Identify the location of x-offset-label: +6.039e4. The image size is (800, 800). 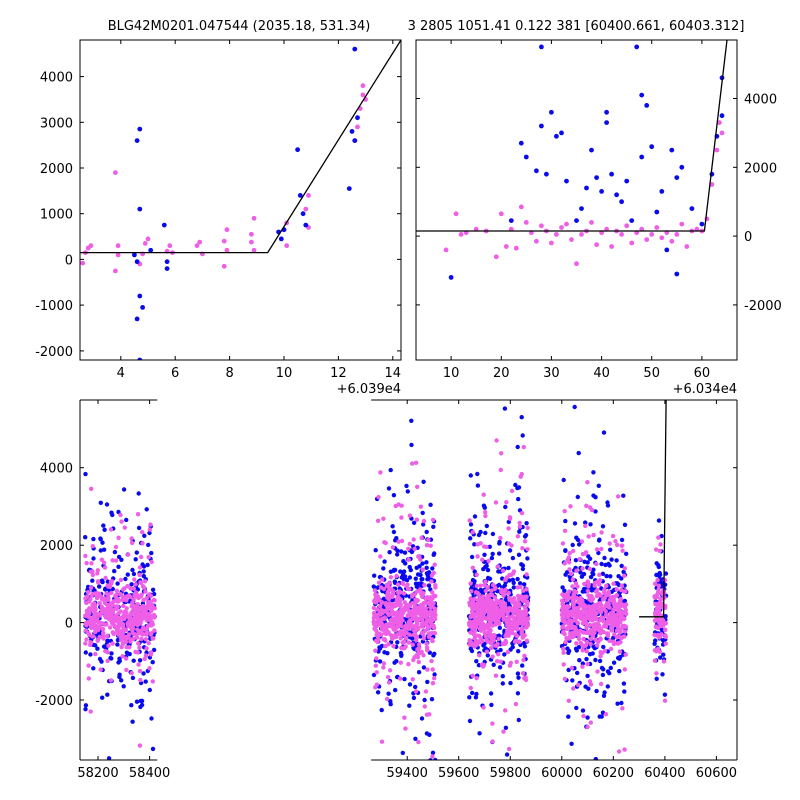
(369, 389).